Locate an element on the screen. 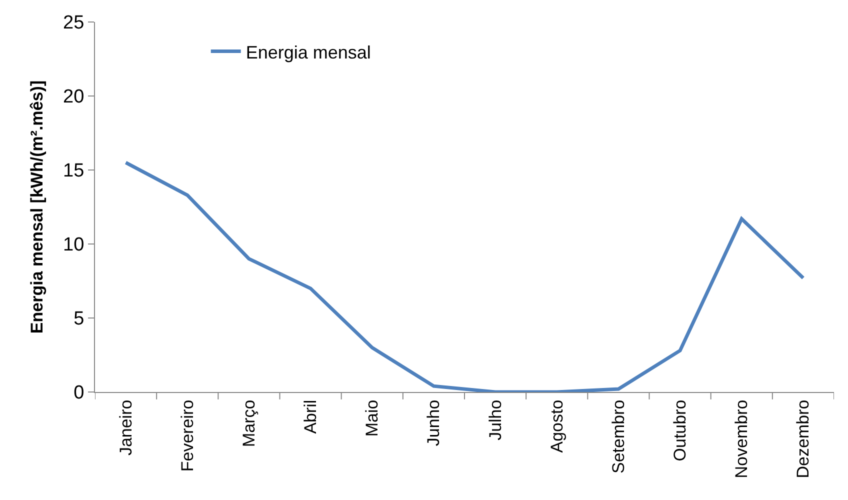  y-tick-label: 15 is located at coordinates (73, 171).